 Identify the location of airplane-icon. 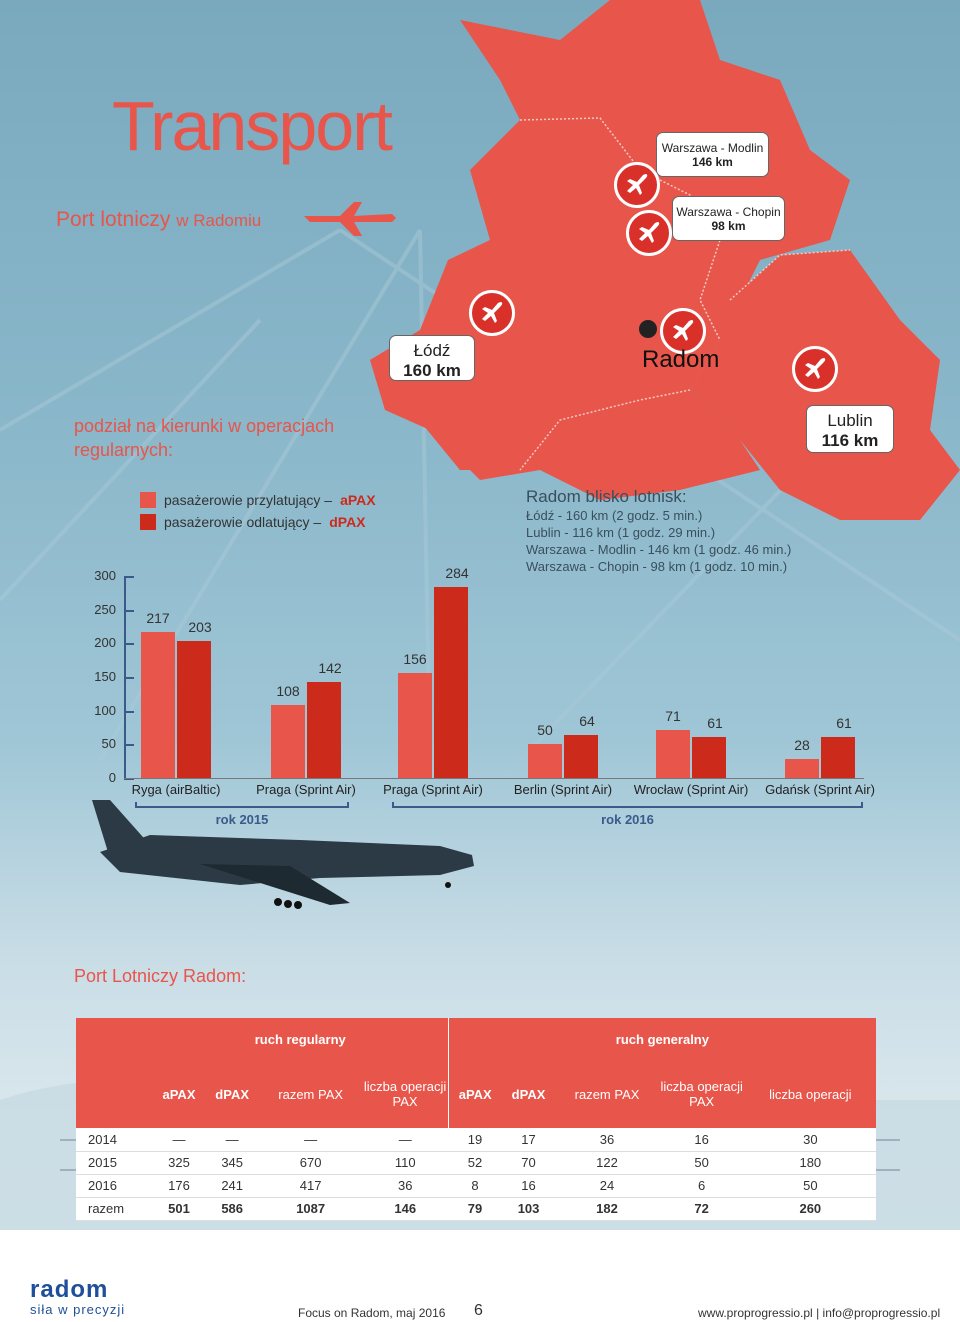
(350, 219).